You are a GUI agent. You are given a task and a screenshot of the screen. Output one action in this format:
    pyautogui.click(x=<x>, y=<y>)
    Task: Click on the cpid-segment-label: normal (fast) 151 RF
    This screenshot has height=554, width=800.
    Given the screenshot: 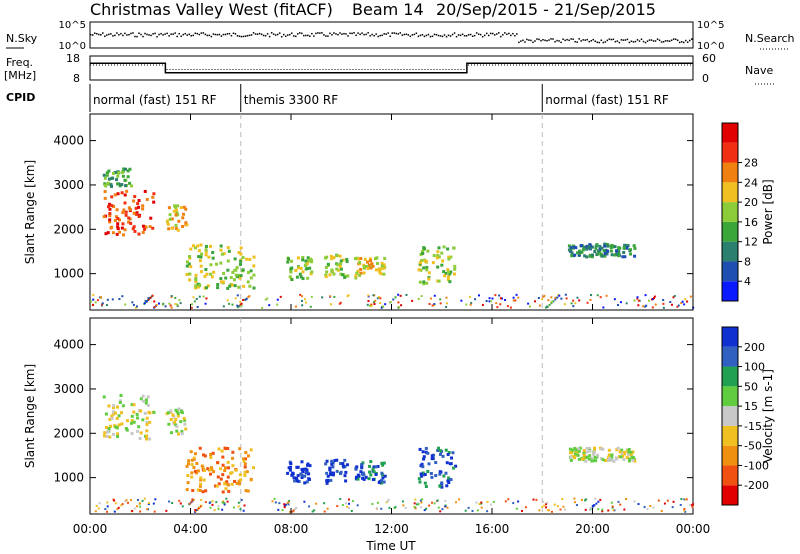 What is the action you would take?
    pyautogui.click(x=155, y=100)
    